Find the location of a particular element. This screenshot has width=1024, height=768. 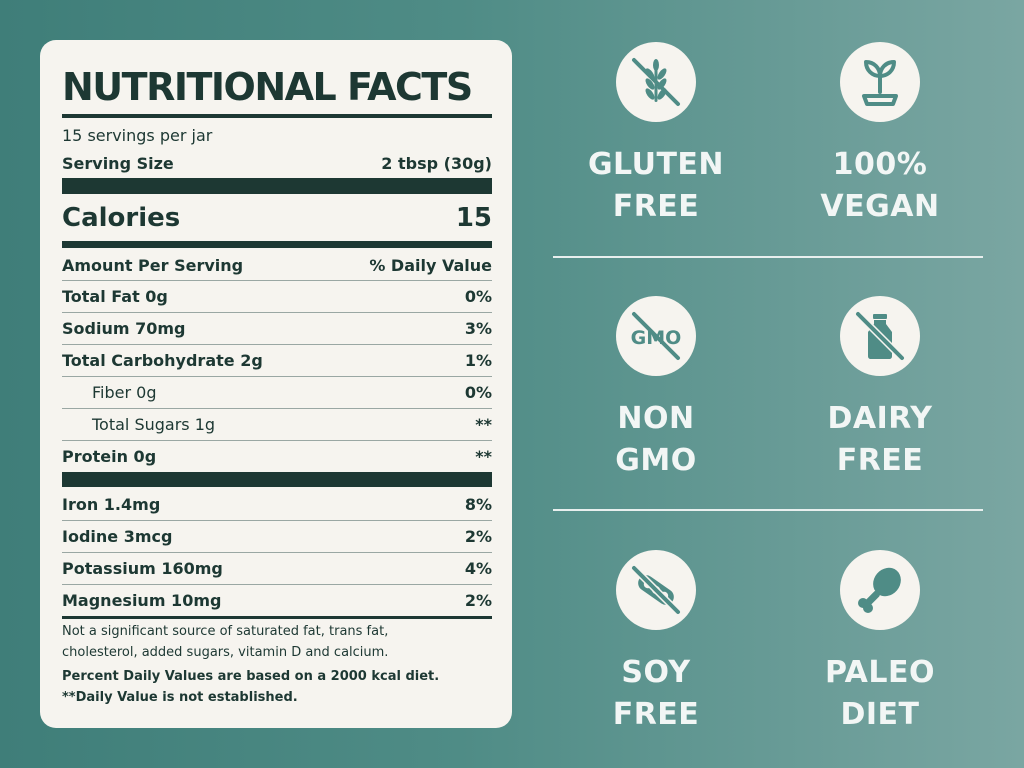

nutrient-name: Sodium 70mg is located at coordinates (124, 328).